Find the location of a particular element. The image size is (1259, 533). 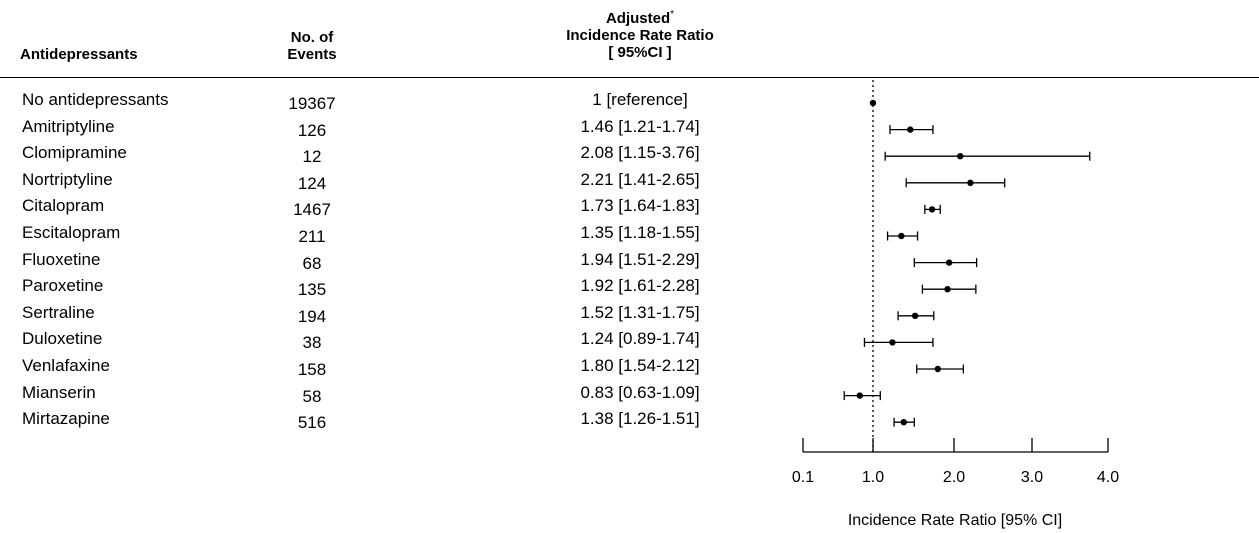

irr-value: 2.08 [1.15-3.76] is located at coordinates (640, 153).